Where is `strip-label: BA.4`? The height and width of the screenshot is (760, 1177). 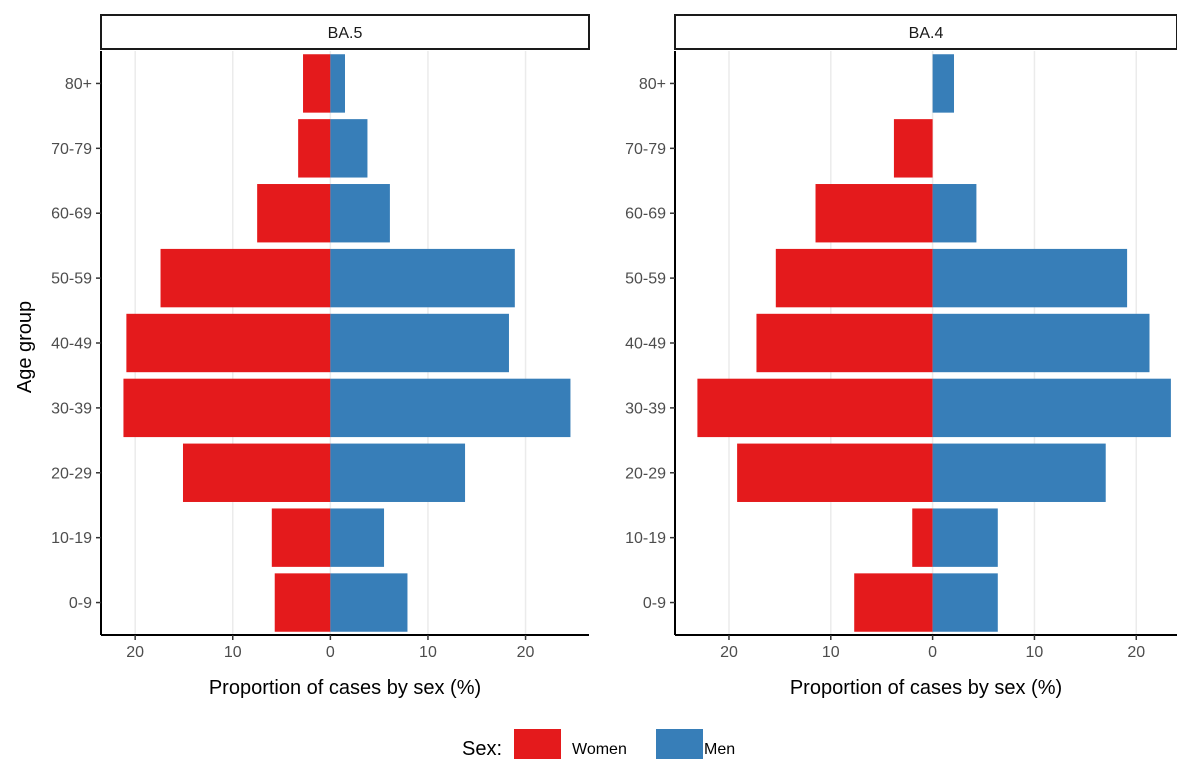
strip-label: BA.4 is located at coordinates (926, 33).